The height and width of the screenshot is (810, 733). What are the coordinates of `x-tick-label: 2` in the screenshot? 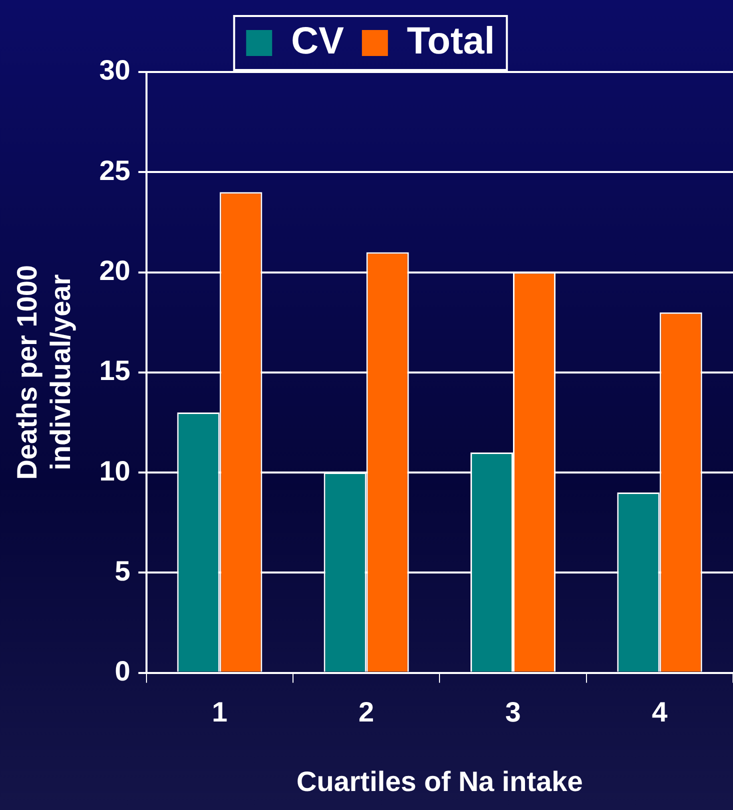 It's located at (366, 712).